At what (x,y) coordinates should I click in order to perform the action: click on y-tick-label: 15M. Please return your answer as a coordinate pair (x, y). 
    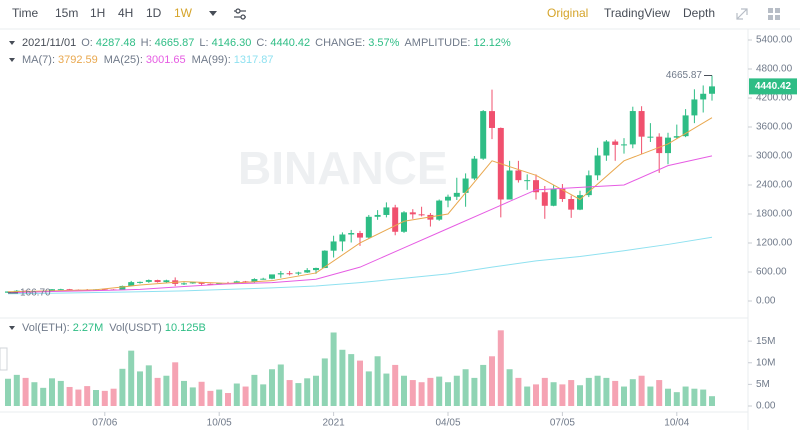
    Looking at the image, I should click on (765, 341).